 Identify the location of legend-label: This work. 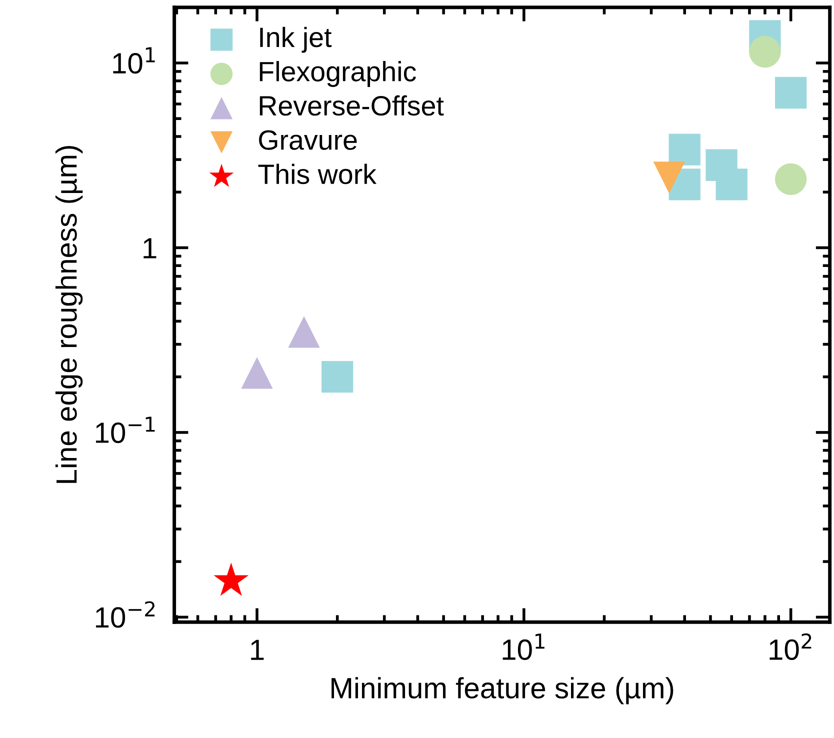
(317, 174).